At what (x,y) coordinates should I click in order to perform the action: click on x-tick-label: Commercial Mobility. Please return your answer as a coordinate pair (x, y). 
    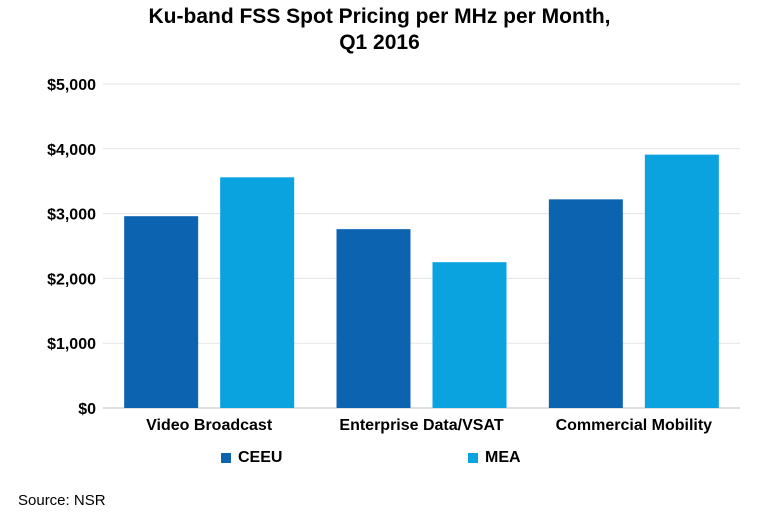
    Looking at the image, I should click on (634, 425).